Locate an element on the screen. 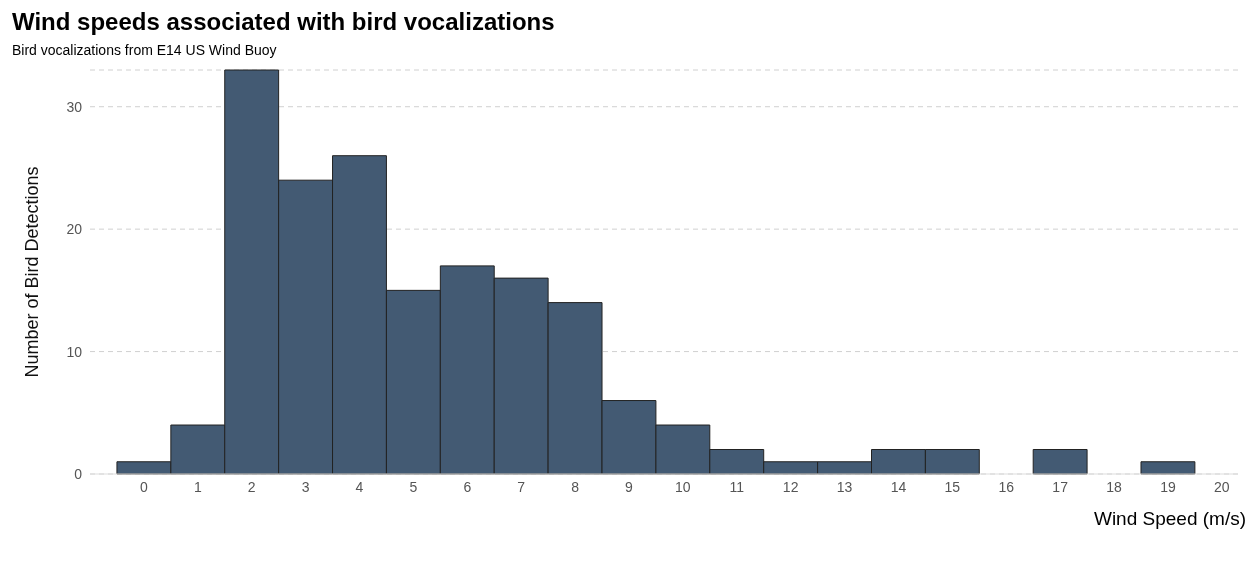 The width and height of the screenshot is (1260, 562). x-tick-label: 19 is located at coordinates (1168, 486).